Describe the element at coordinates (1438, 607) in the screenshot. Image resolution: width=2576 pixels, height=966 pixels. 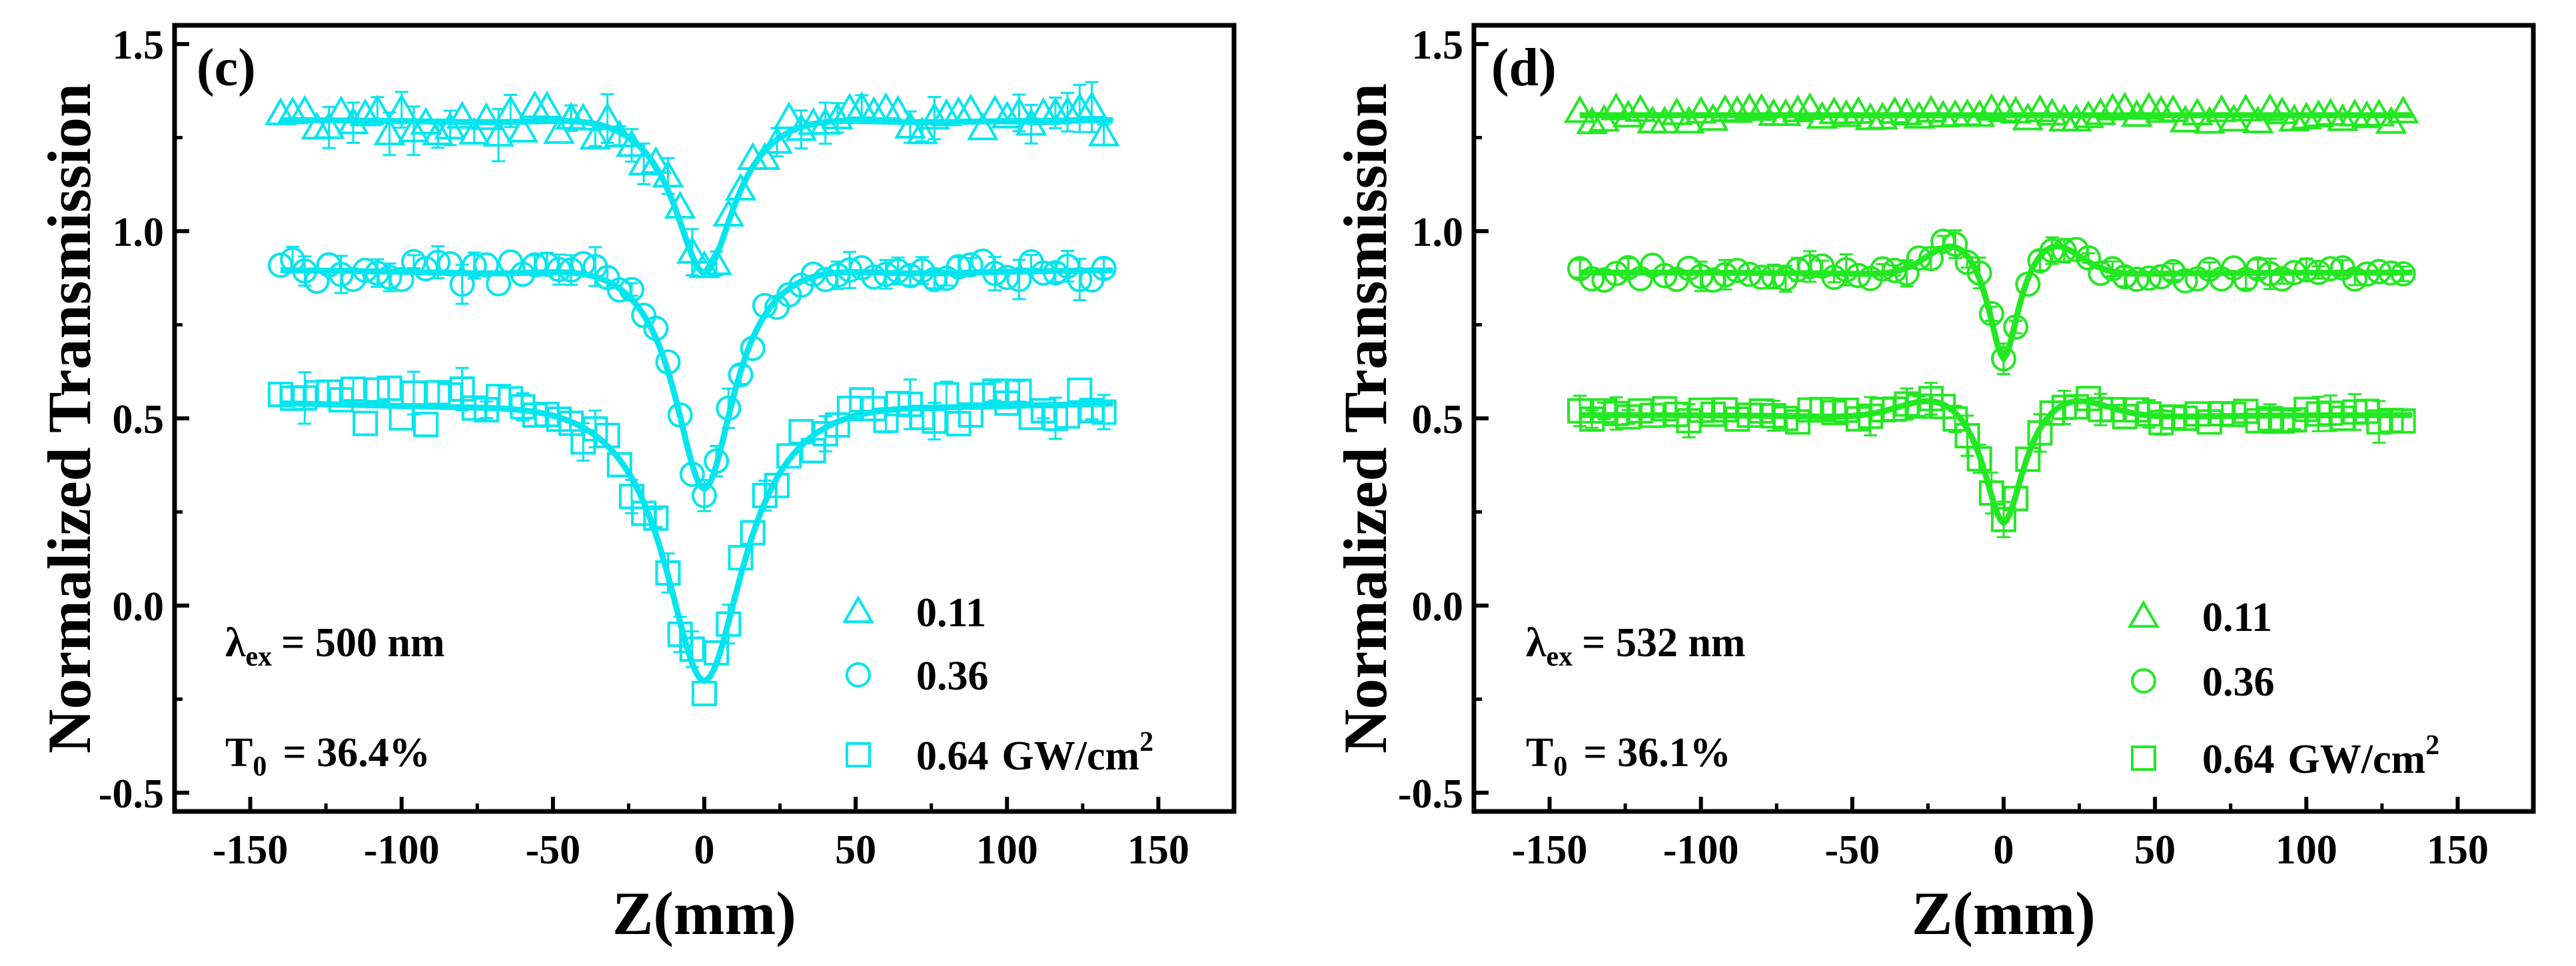
I see `y-tick-label-d: 0.0` at that location.